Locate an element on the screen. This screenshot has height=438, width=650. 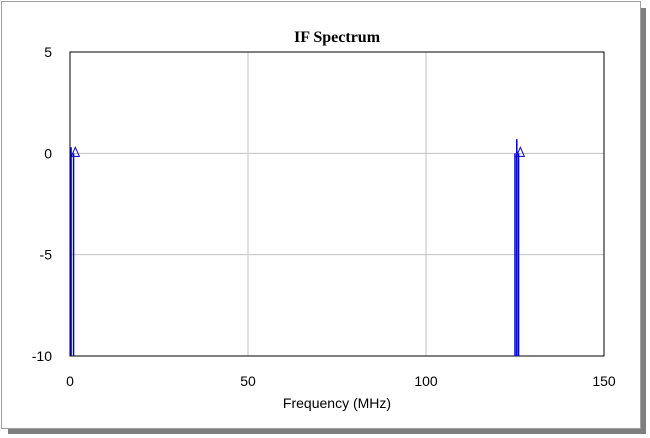
x-tick-label: 50 is located at coordinates (248, 381).